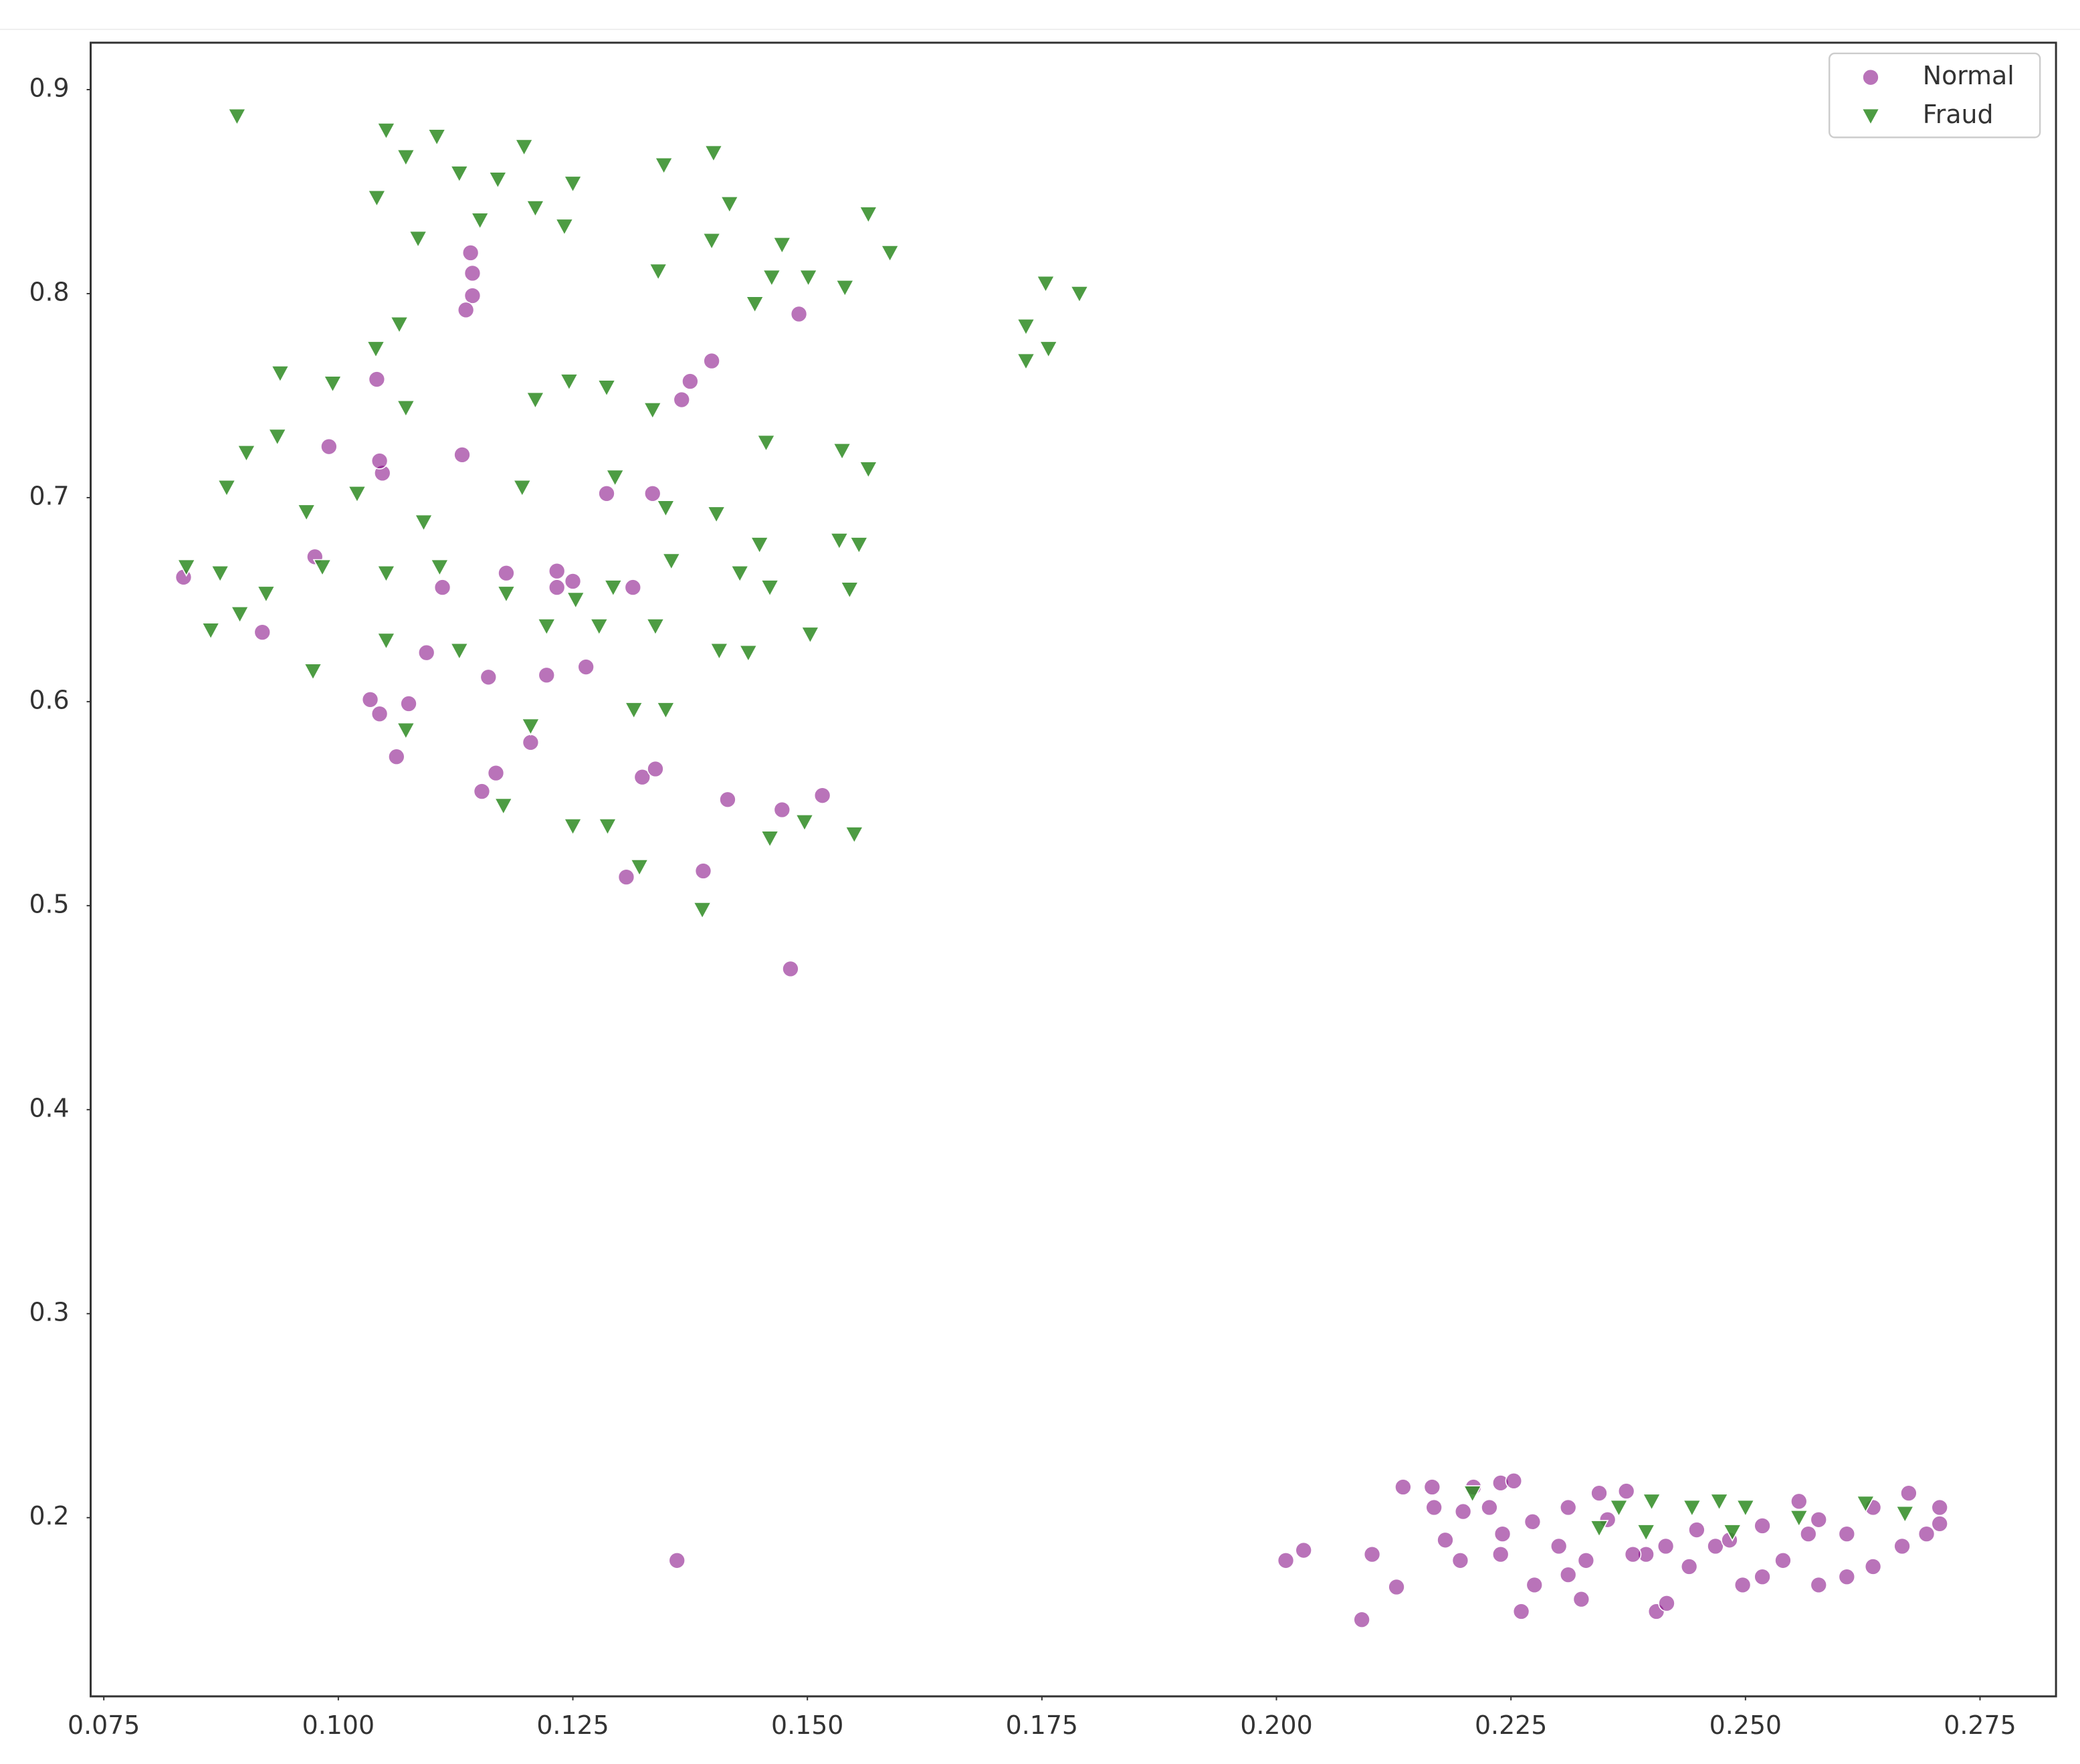 The image size is (2080, 1764). Describe the element at coordinates (49, 1107) in the screenshot. I see `y-tick-label: 0.4` at that location.